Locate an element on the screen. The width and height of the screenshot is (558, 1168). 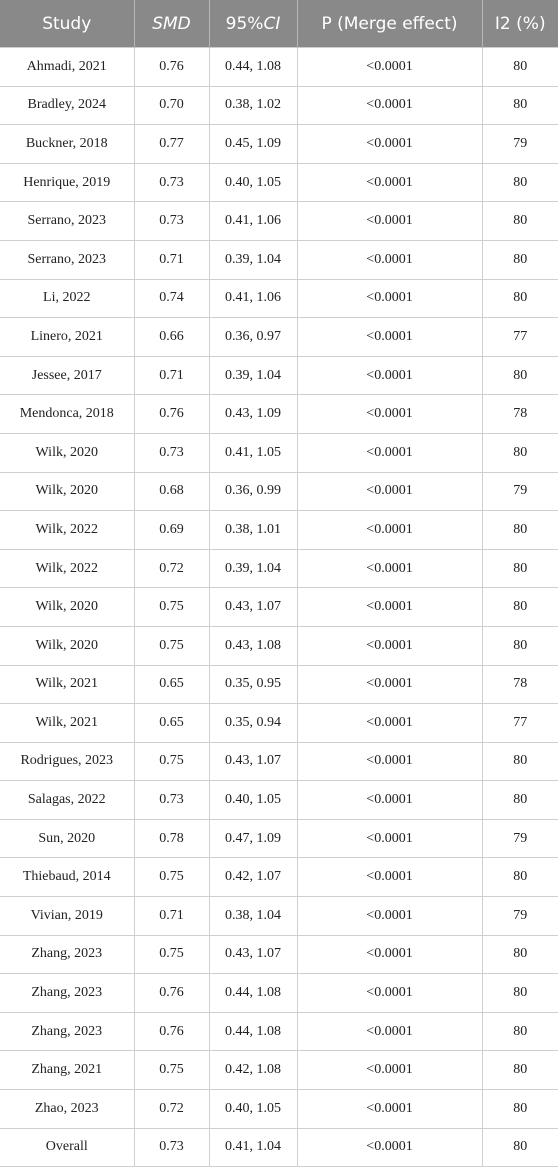
table-cell: 0.41, 1.04 is located at coordinates (253, 1147).